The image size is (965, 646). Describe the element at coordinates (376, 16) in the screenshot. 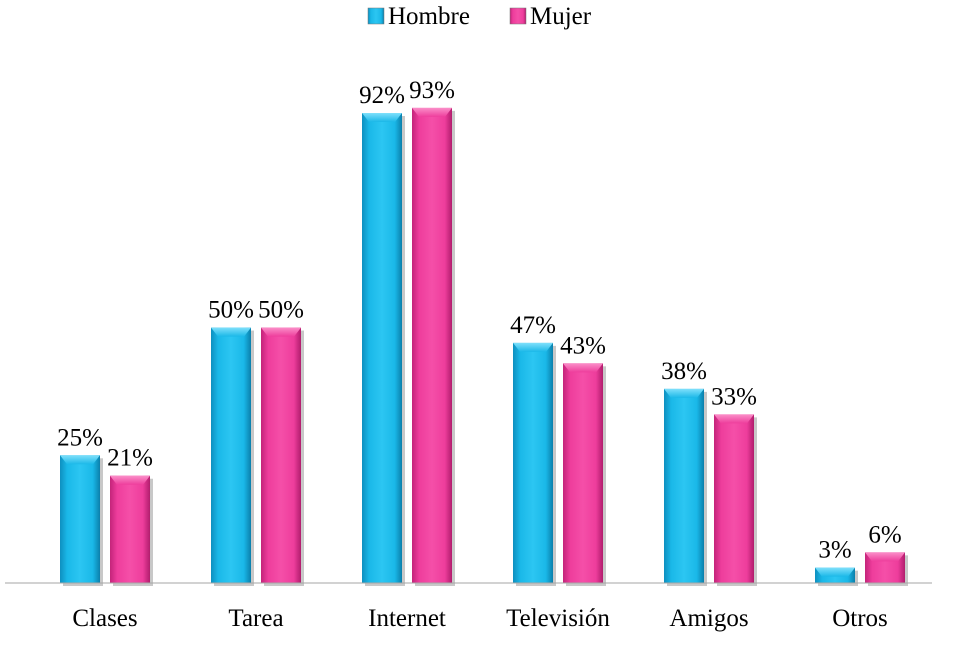

I see `legend-swatch-hombre` at that location.